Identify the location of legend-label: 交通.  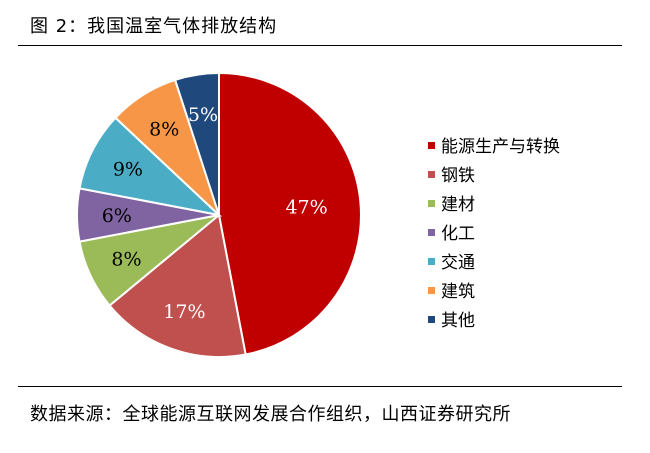
(458, 263).